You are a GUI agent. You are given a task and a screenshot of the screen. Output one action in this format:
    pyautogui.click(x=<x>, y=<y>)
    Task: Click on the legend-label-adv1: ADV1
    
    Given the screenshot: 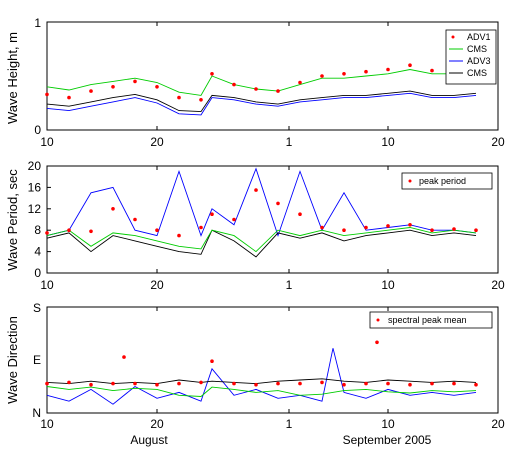 What is the action you would take?
    pyautogui.click(x=479, y=37)
    